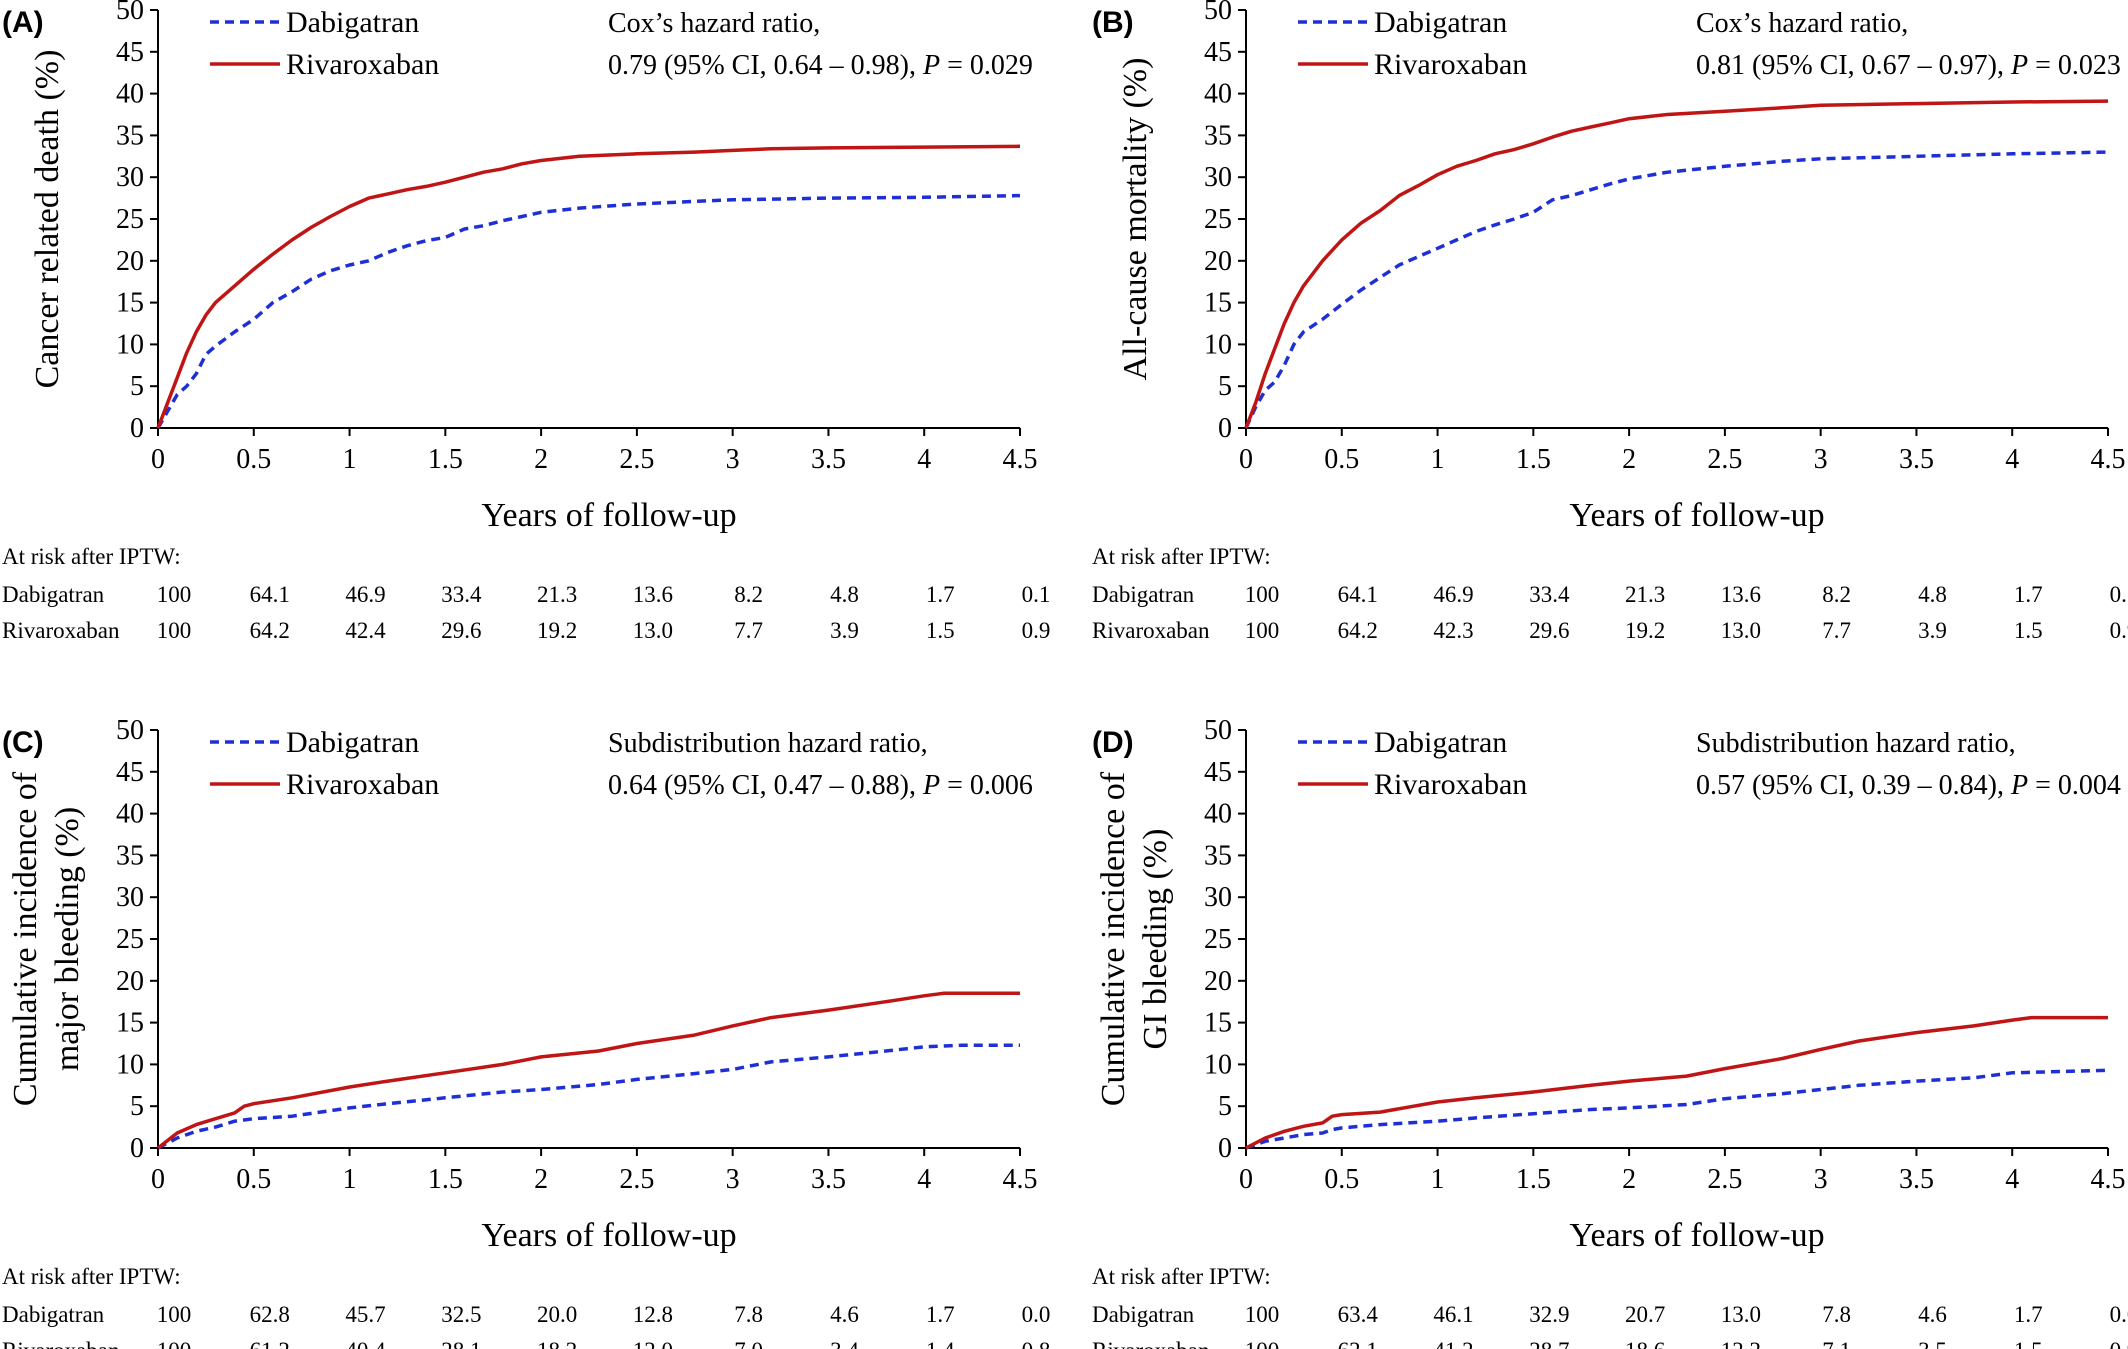  I want to click on at-risk-value: 63.4, so click(1358, 1314).